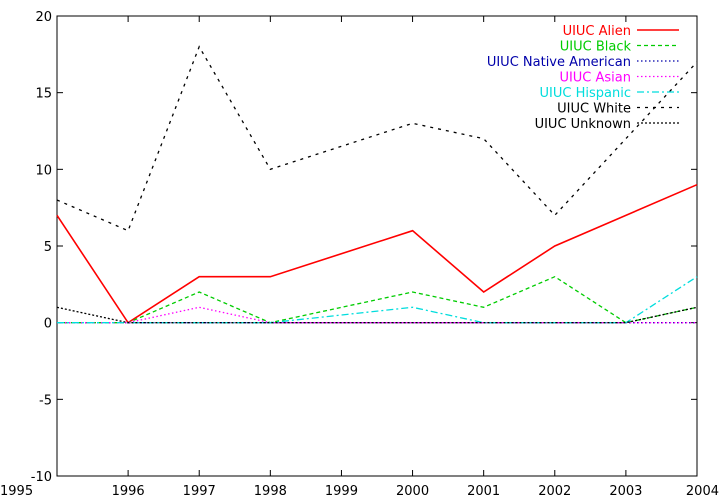 The height and width of the screenshot is (504, 720). I want to click on x-tick-label: 2002, so click(554, 491).